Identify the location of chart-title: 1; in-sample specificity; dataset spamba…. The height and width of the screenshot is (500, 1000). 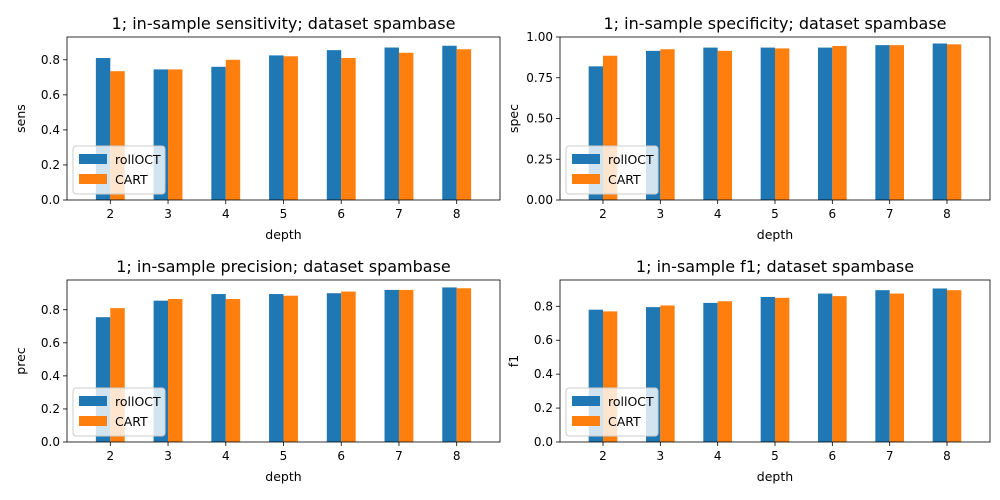
(775, 23).